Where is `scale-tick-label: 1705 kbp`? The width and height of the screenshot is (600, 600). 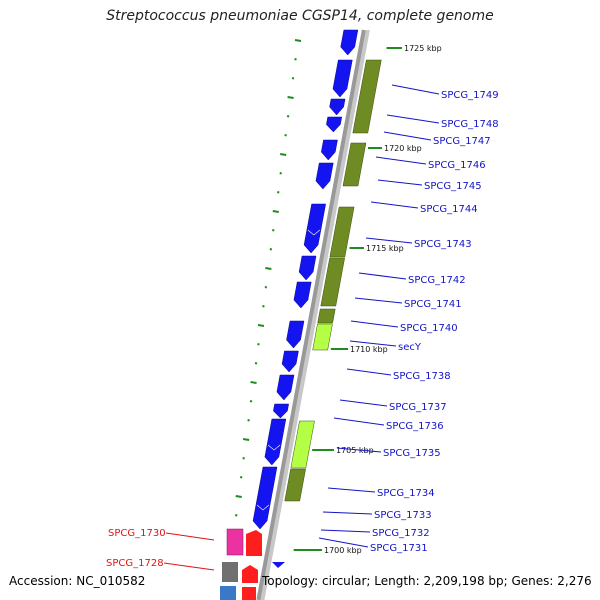
scale-tick-label: 1705 kbp is located at coordinates (355, 450).